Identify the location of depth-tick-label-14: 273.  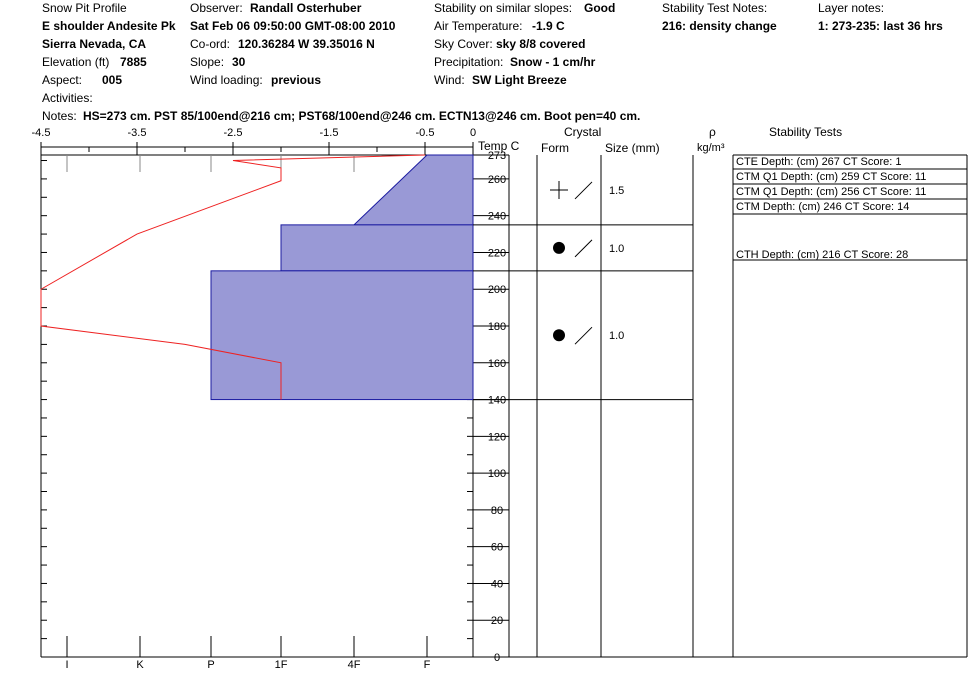
(497, 156).